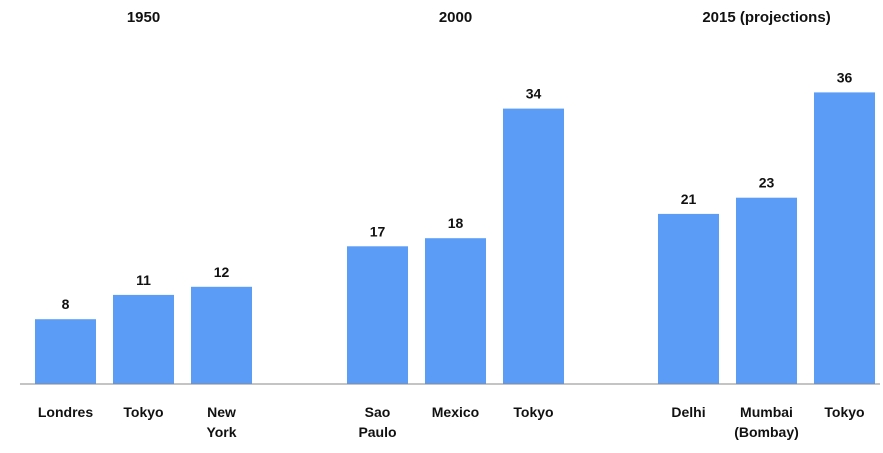 This screenshot has width=883, height=453. Describe the element at coordinates (221, 412) in the screenshot. I see `category-label: New` at that location.